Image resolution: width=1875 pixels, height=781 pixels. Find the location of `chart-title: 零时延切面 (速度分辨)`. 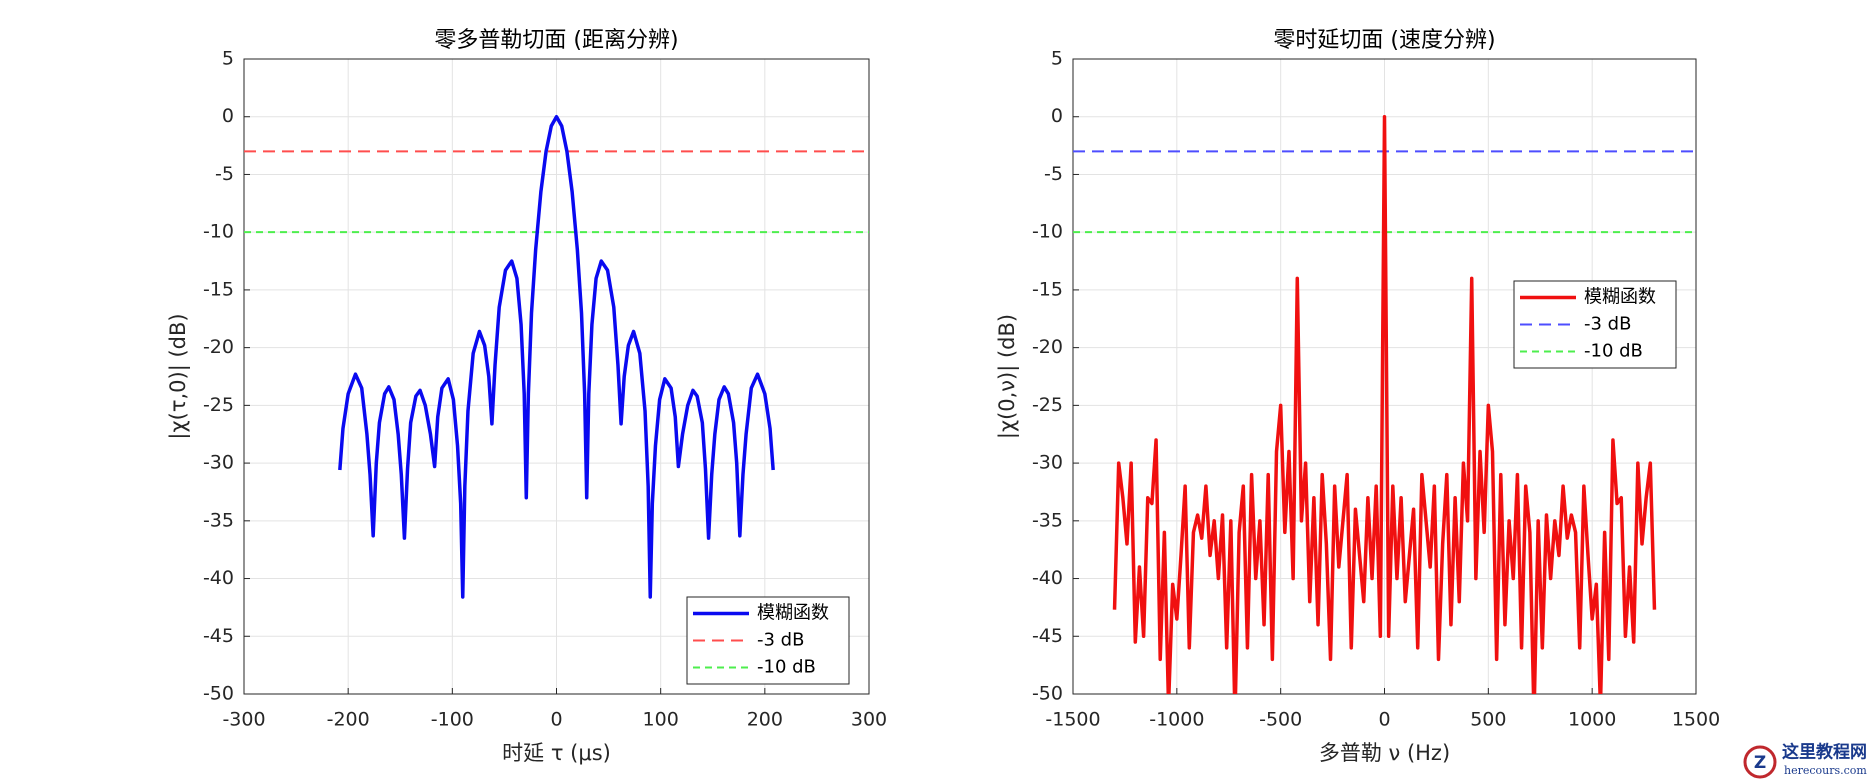

chart-title: 零时延切面 (速度分辨) is located at coordinates (1384, 40).